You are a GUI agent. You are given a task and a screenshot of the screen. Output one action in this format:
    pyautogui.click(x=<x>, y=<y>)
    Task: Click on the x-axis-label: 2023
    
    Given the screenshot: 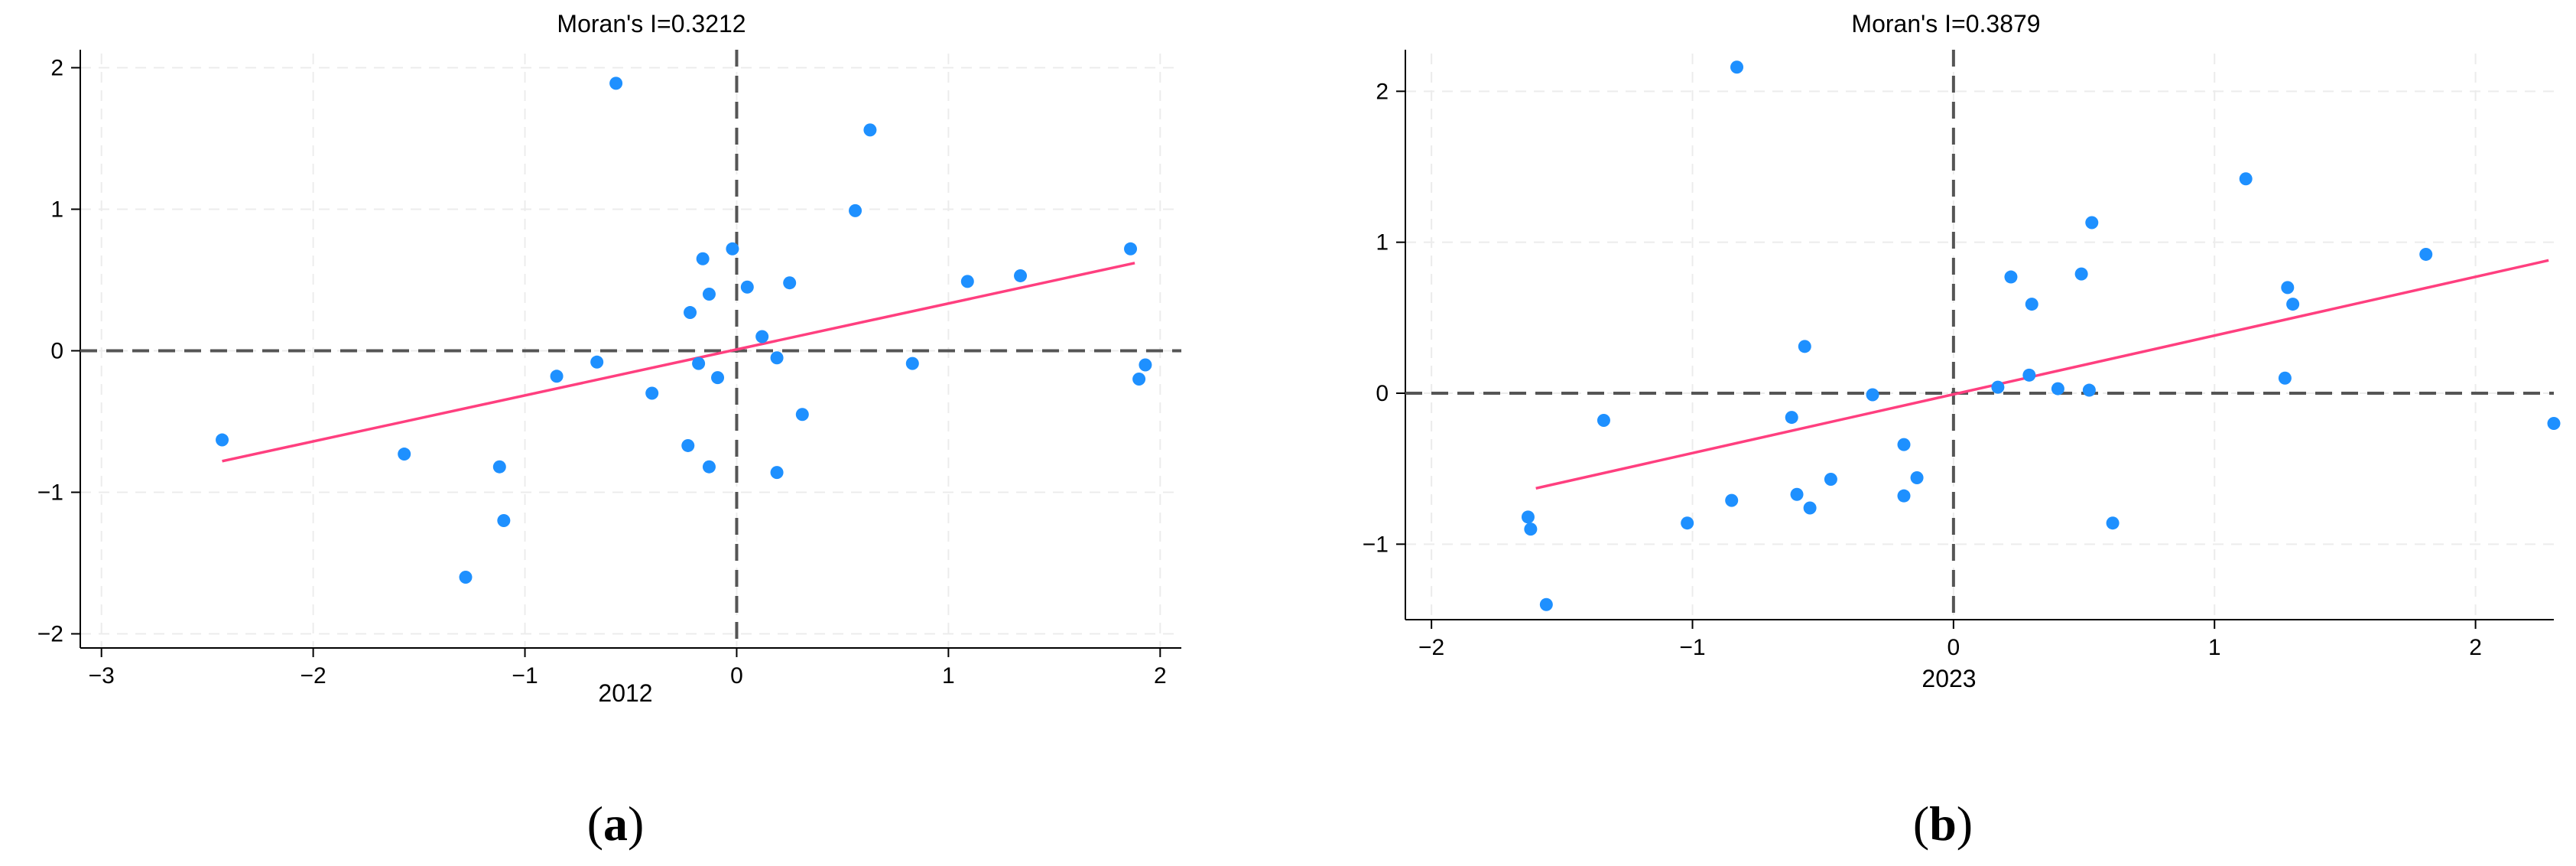 What is the action you would take?
    pyautogui.click(x=1949, y=678)
    